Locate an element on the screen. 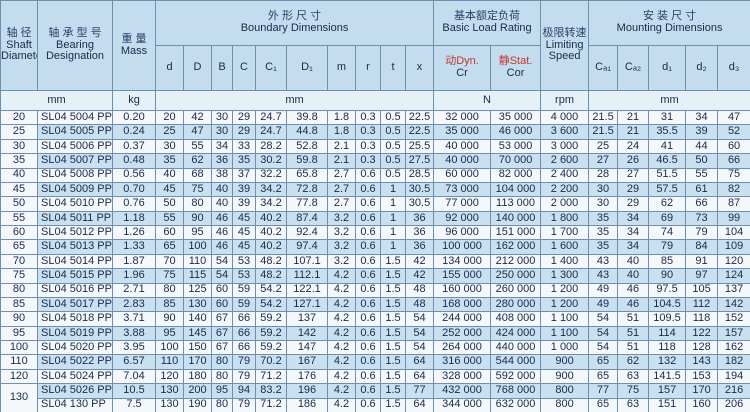  cell: 1 200 is located at coordinates (565, 290).